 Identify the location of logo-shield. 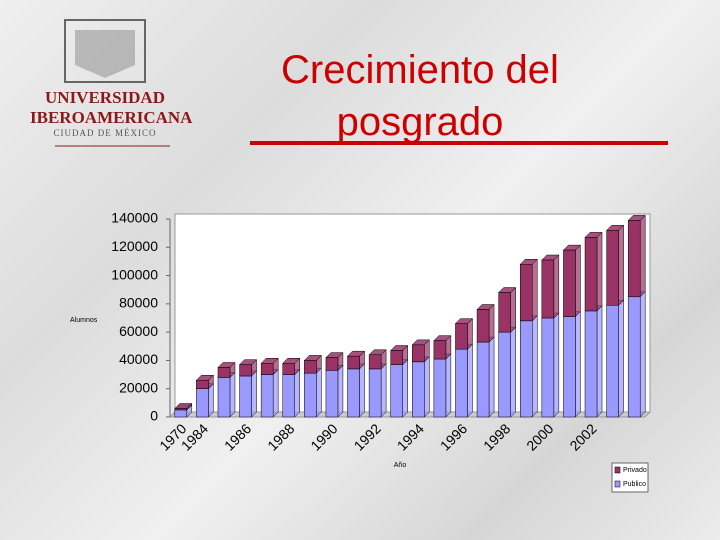
(105, 54).